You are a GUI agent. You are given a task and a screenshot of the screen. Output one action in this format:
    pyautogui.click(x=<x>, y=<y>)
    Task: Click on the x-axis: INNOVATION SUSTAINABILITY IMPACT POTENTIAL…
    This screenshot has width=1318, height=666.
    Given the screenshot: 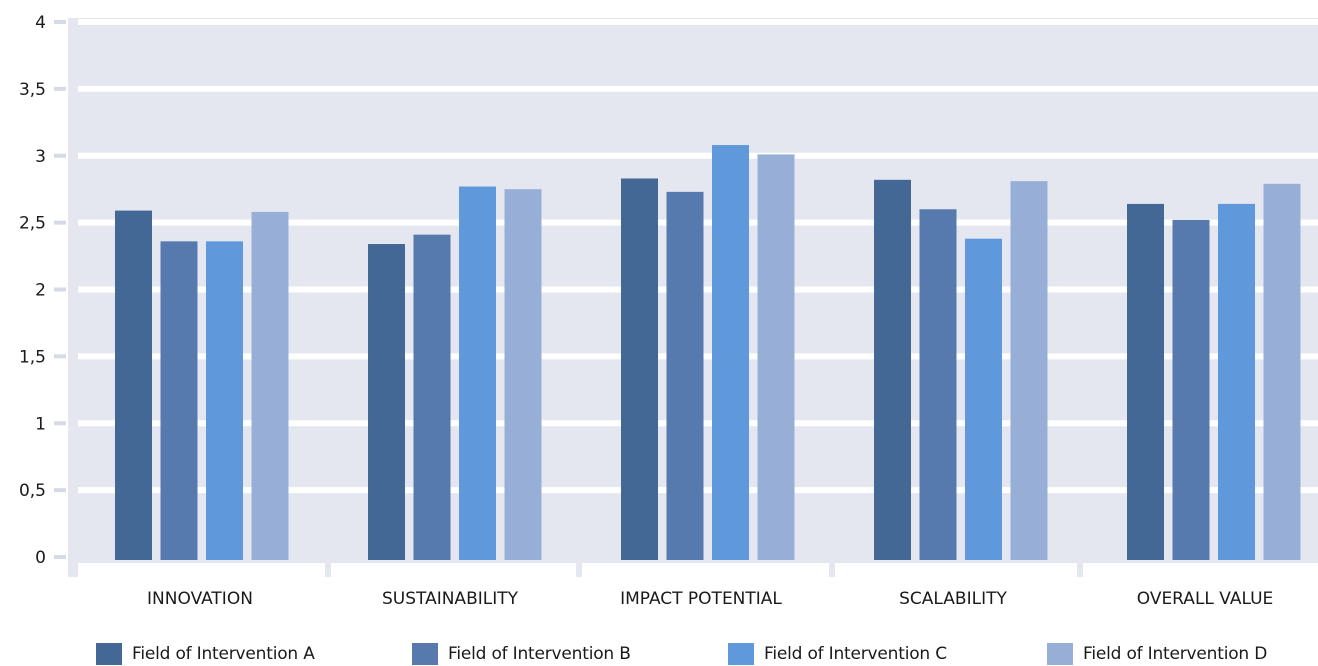 What is the action you would take?
    pyautogui.click(x=710, y=599)
    